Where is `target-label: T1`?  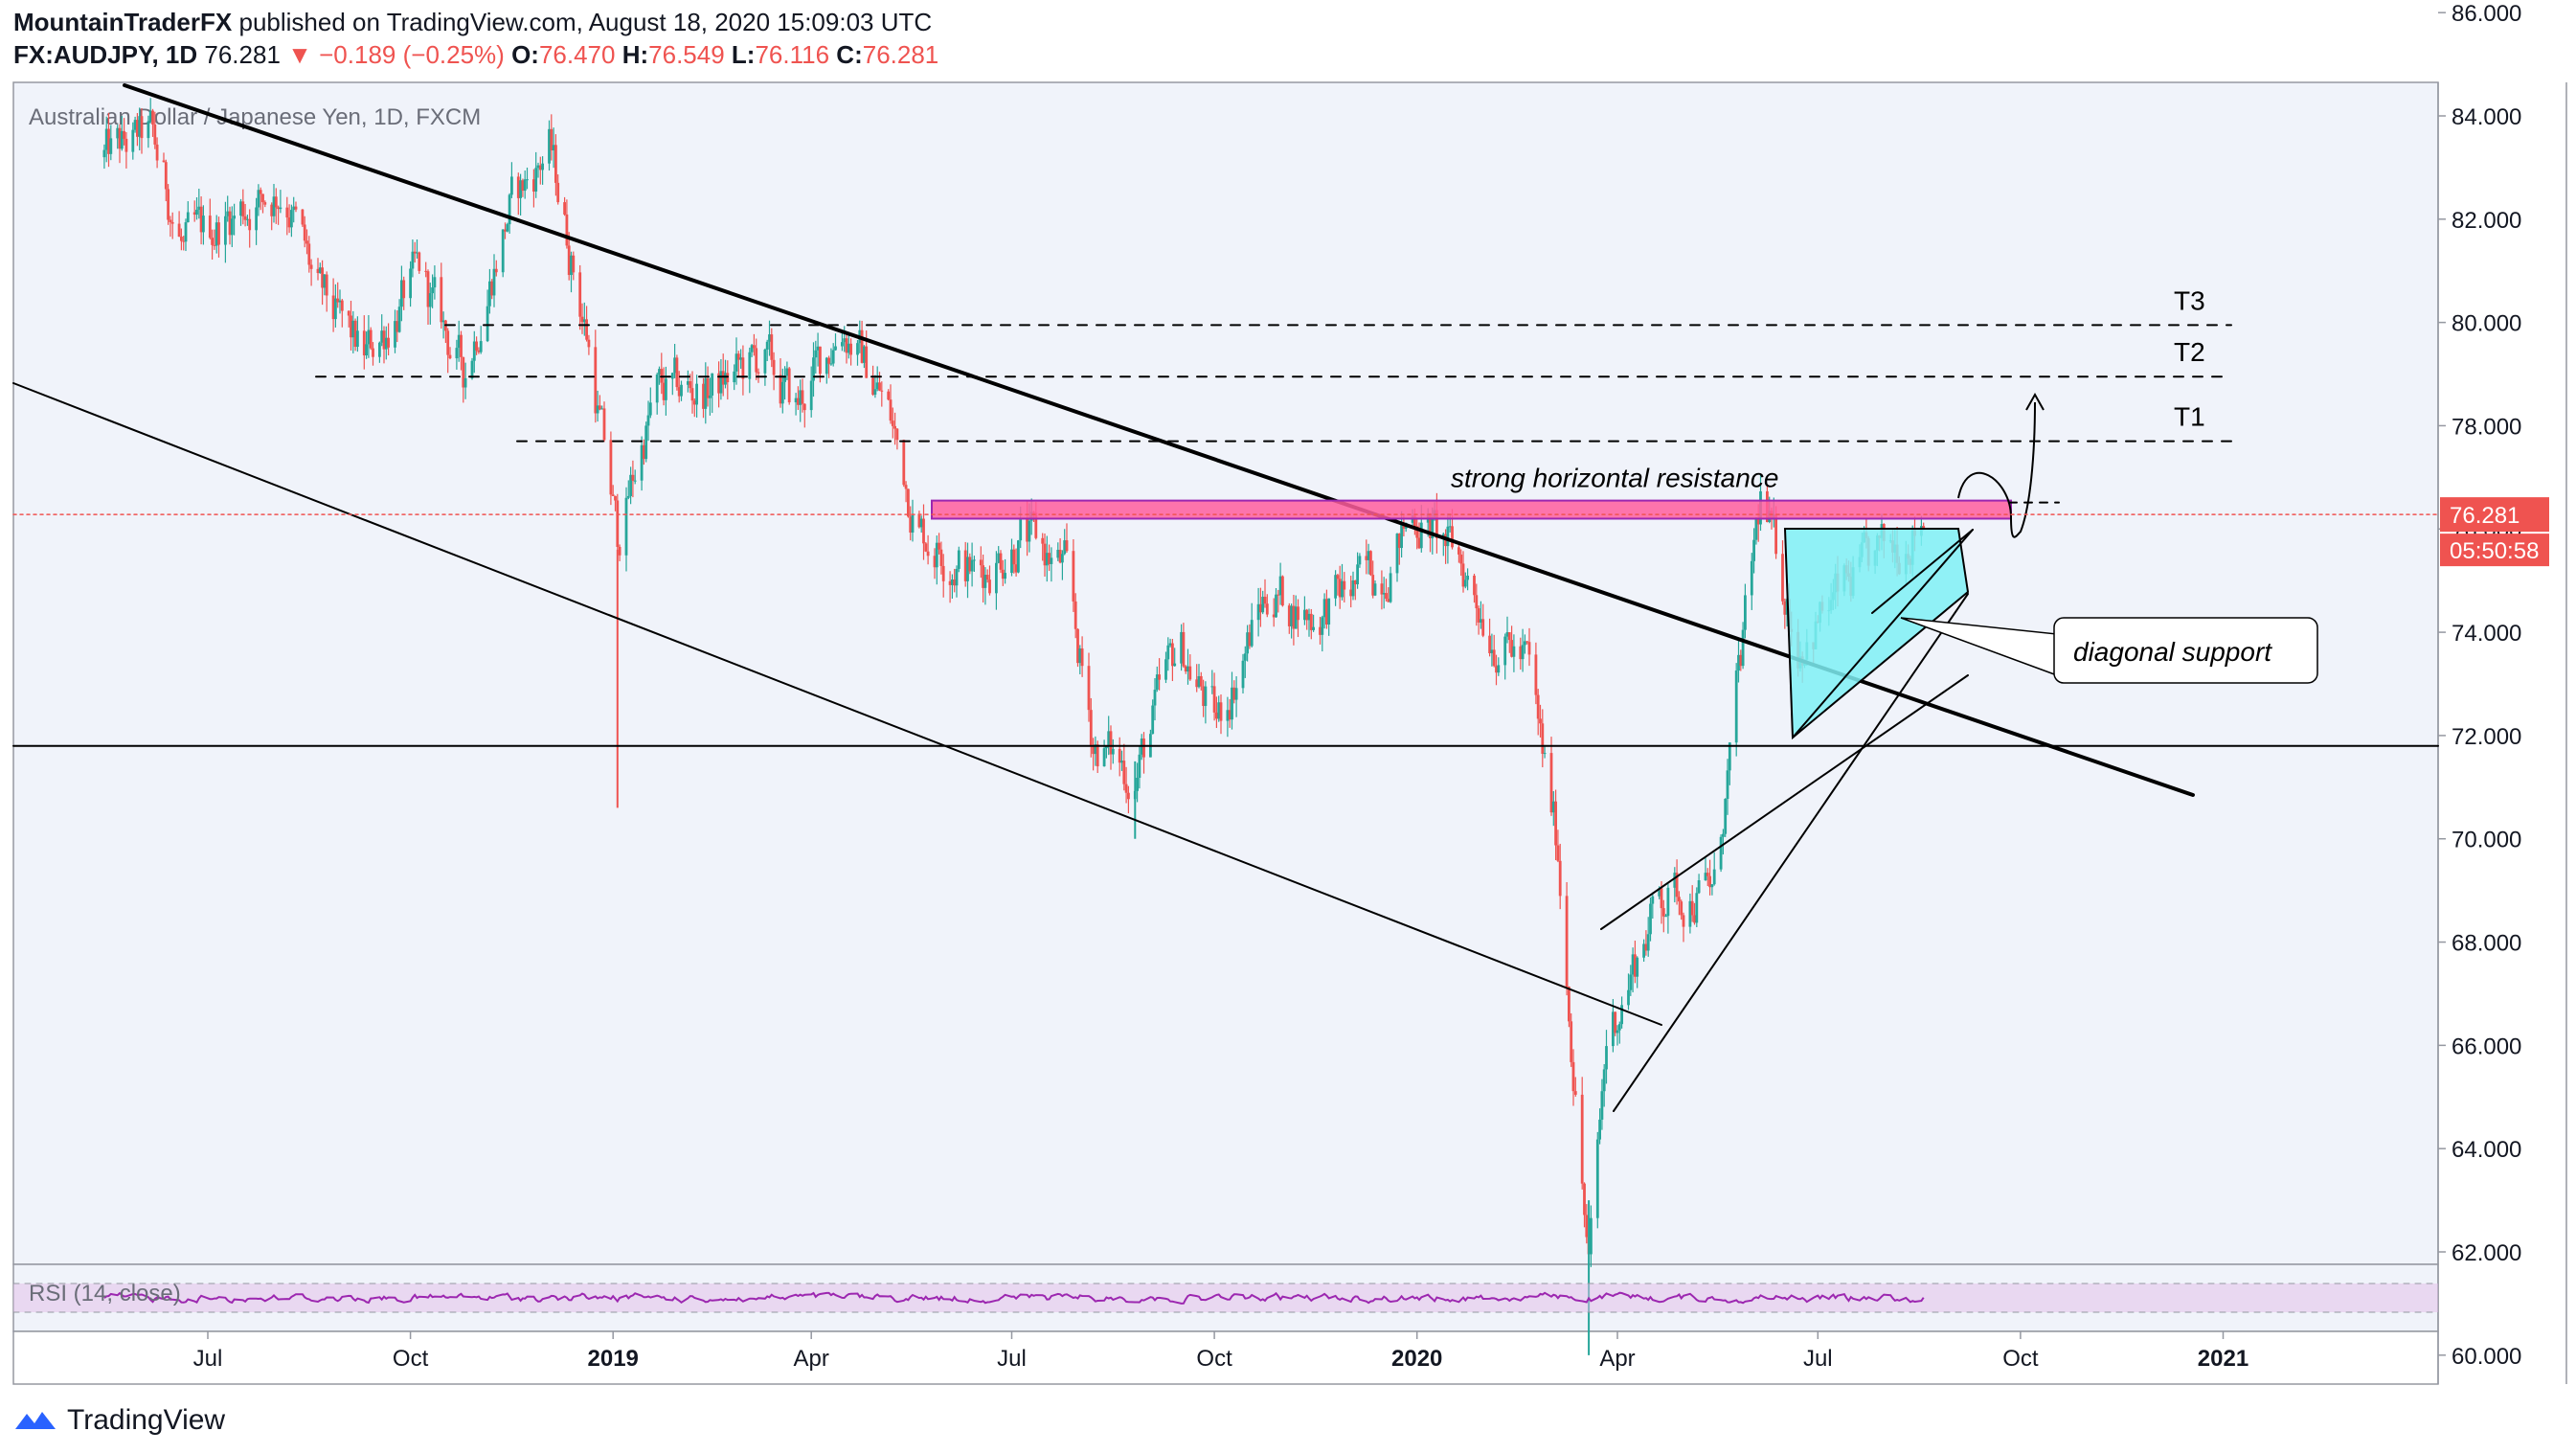
target-label: T1 is located at coordinates (2189, 417).